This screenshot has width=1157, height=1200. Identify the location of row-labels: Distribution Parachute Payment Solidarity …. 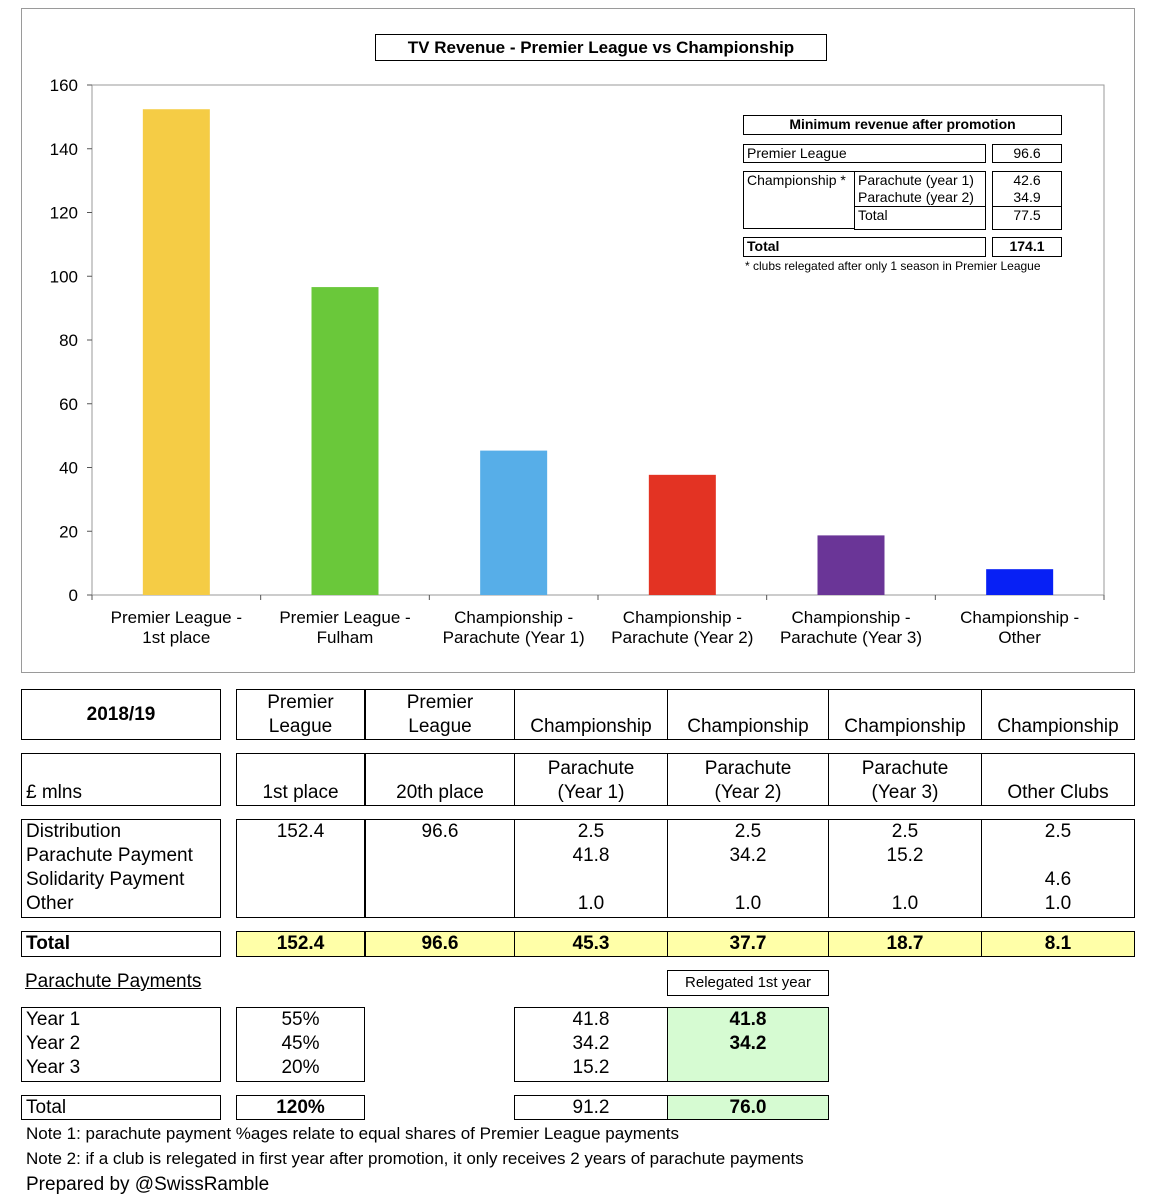
(121, 868).